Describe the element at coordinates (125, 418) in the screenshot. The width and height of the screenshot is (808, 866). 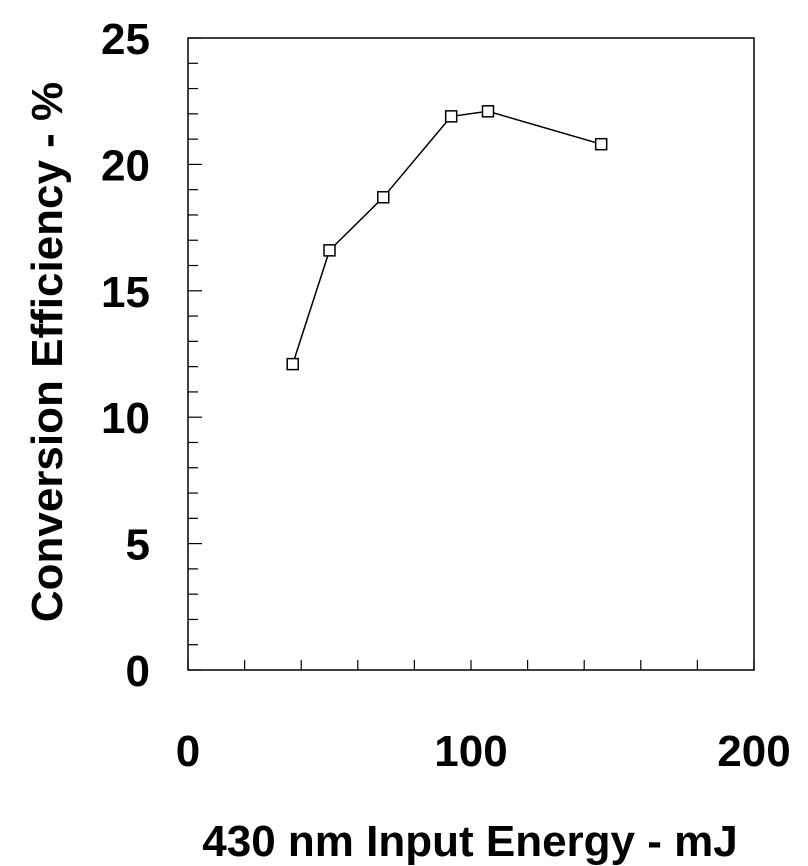
I see `y-tick-label: 10` at that location.